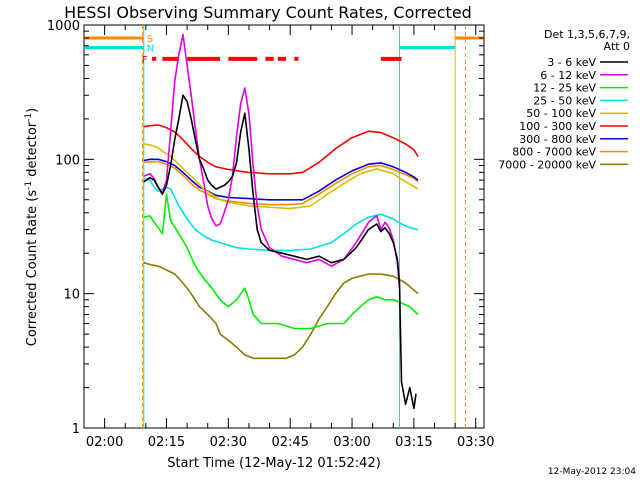  What do you see at coordinates (587, 34) in the screenshot?
I see `legend-header-detectors: Det 1,3,5,6,7,9,` at bounding box center [587, 34].